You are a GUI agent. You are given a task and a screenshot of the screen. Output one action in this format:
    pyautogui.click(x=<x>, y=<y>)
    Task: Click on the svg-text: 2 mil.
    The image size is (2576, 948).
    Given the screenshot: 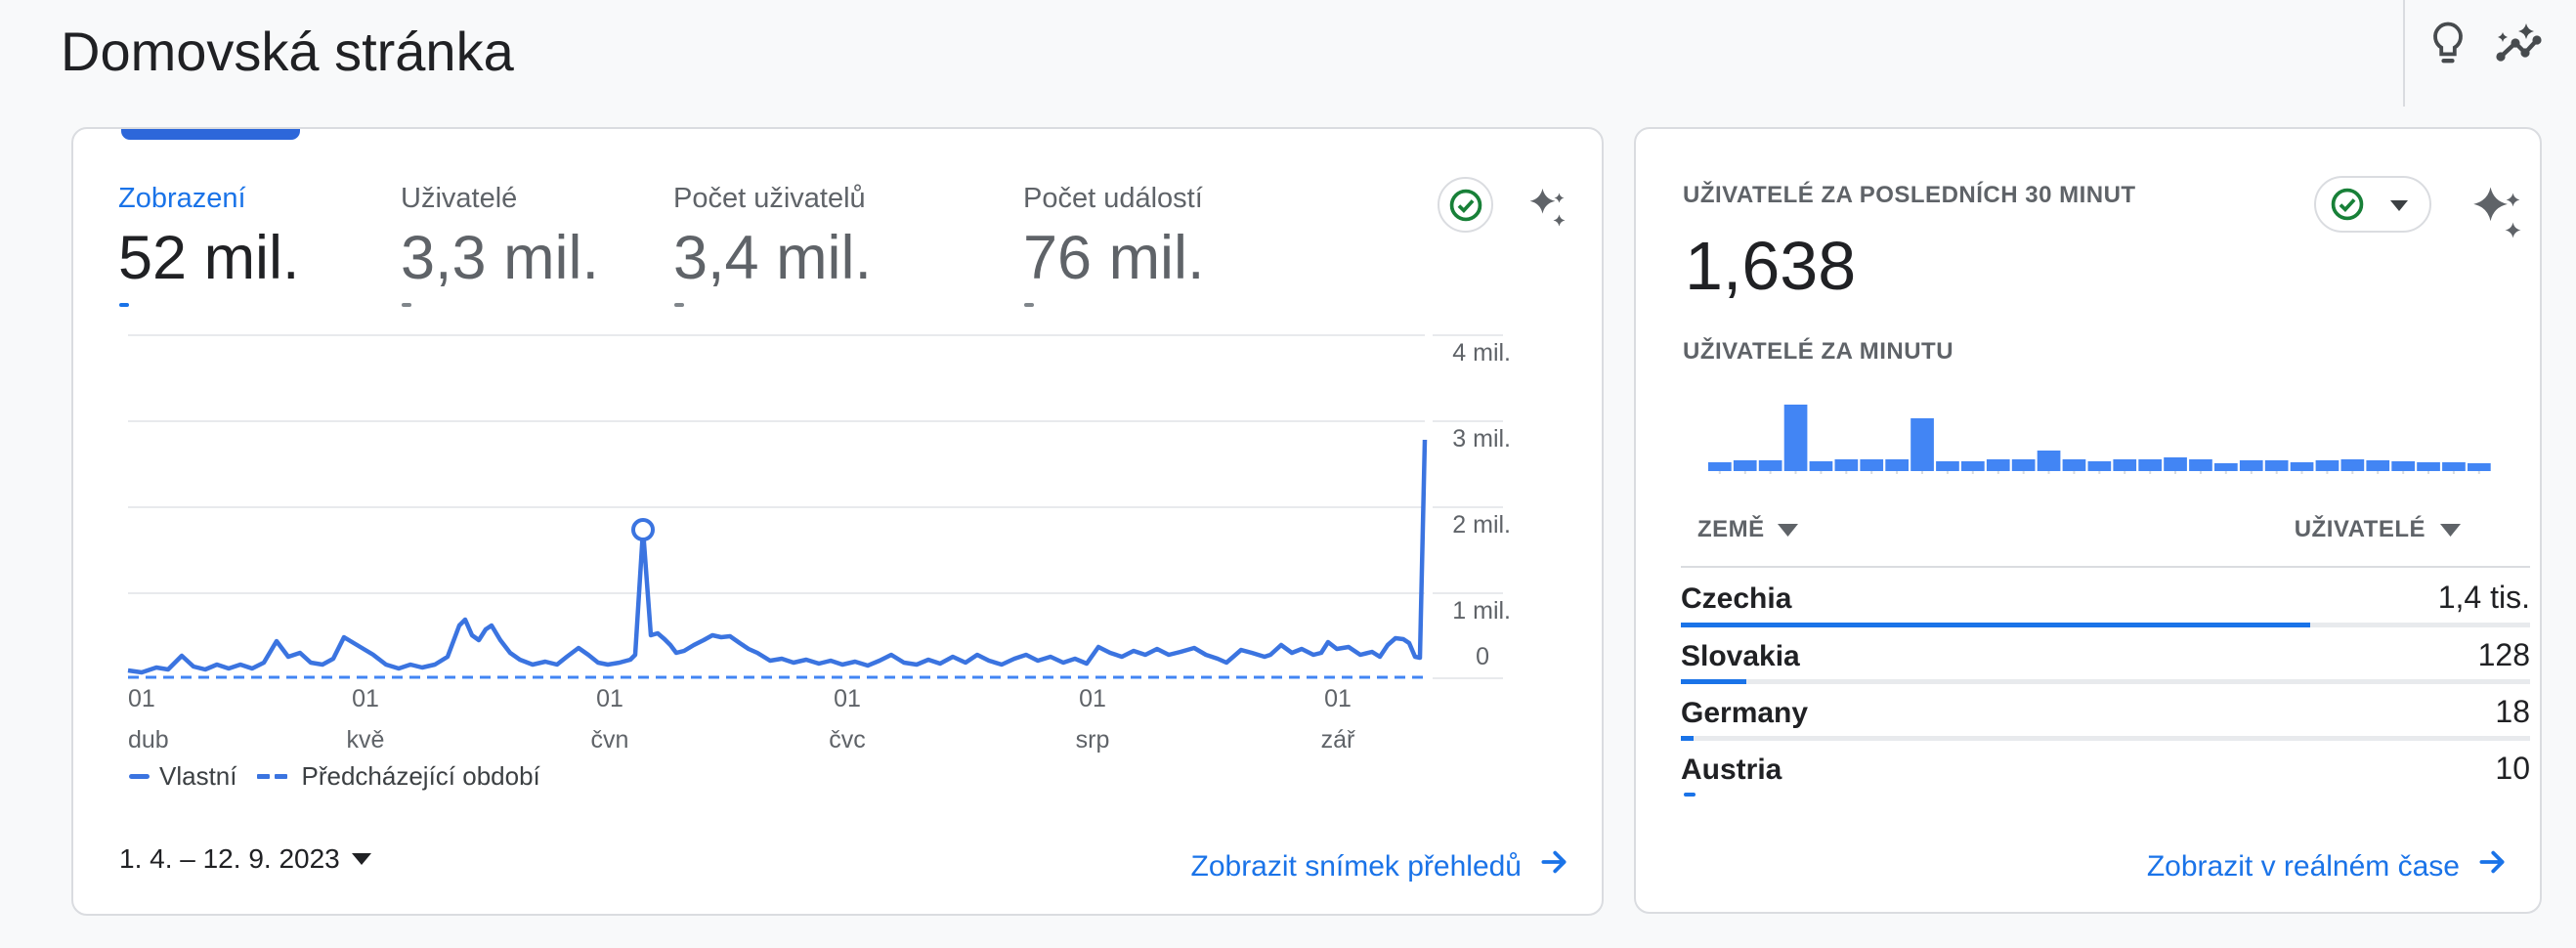 What is the action you would take?
    pyautogui.click(x=1482, y=525)
    